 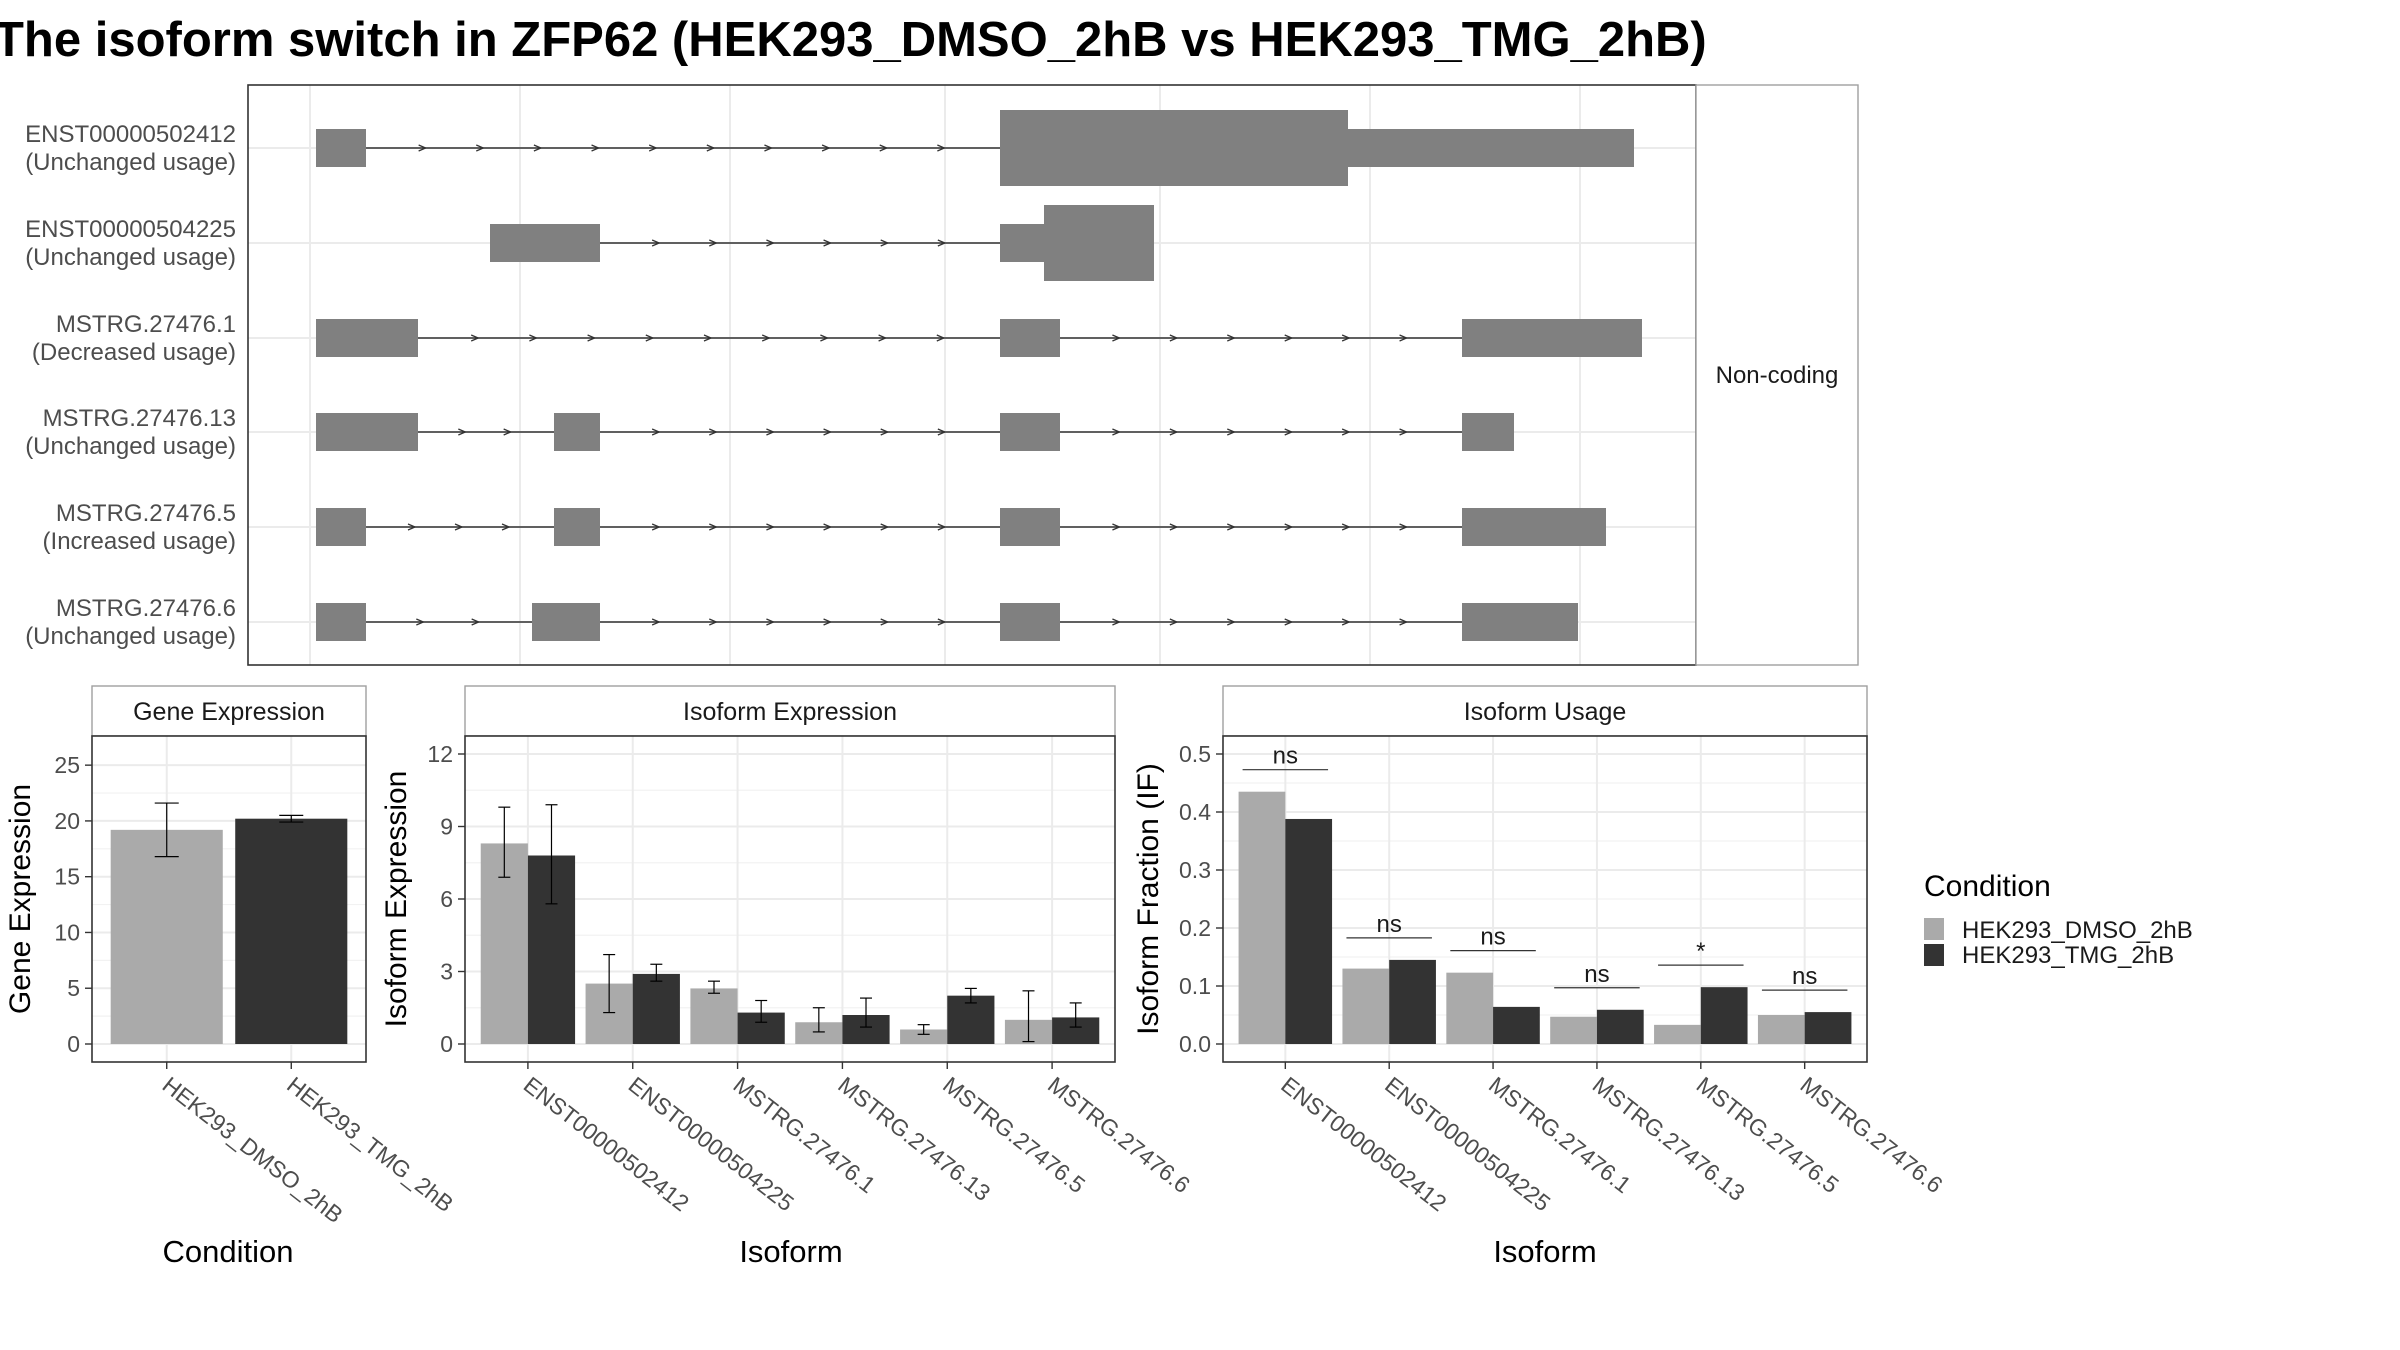 I want to click on legend-title: Condition, so click(x=1987, y=886).